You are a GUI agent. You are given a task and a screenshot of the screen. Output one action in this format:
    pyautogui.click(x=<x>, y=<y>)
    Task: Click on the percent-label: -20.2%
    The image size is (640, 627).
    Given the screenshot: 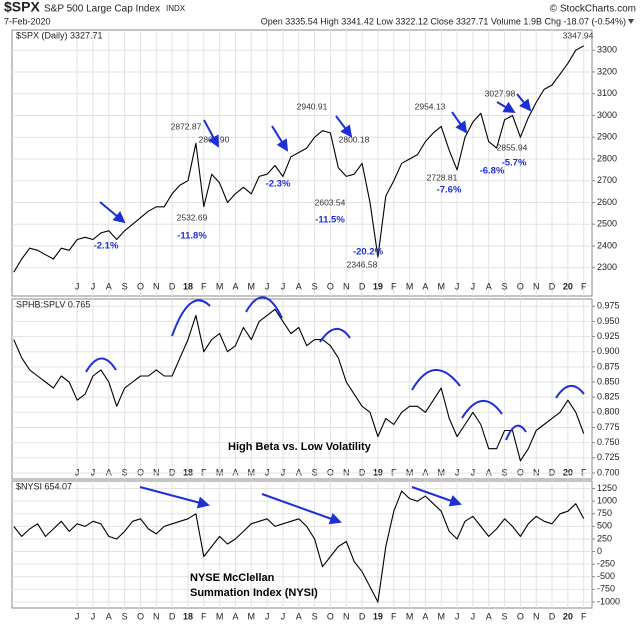 What is the action you would take?
    pyautogui.click(x=368, y=252)
    